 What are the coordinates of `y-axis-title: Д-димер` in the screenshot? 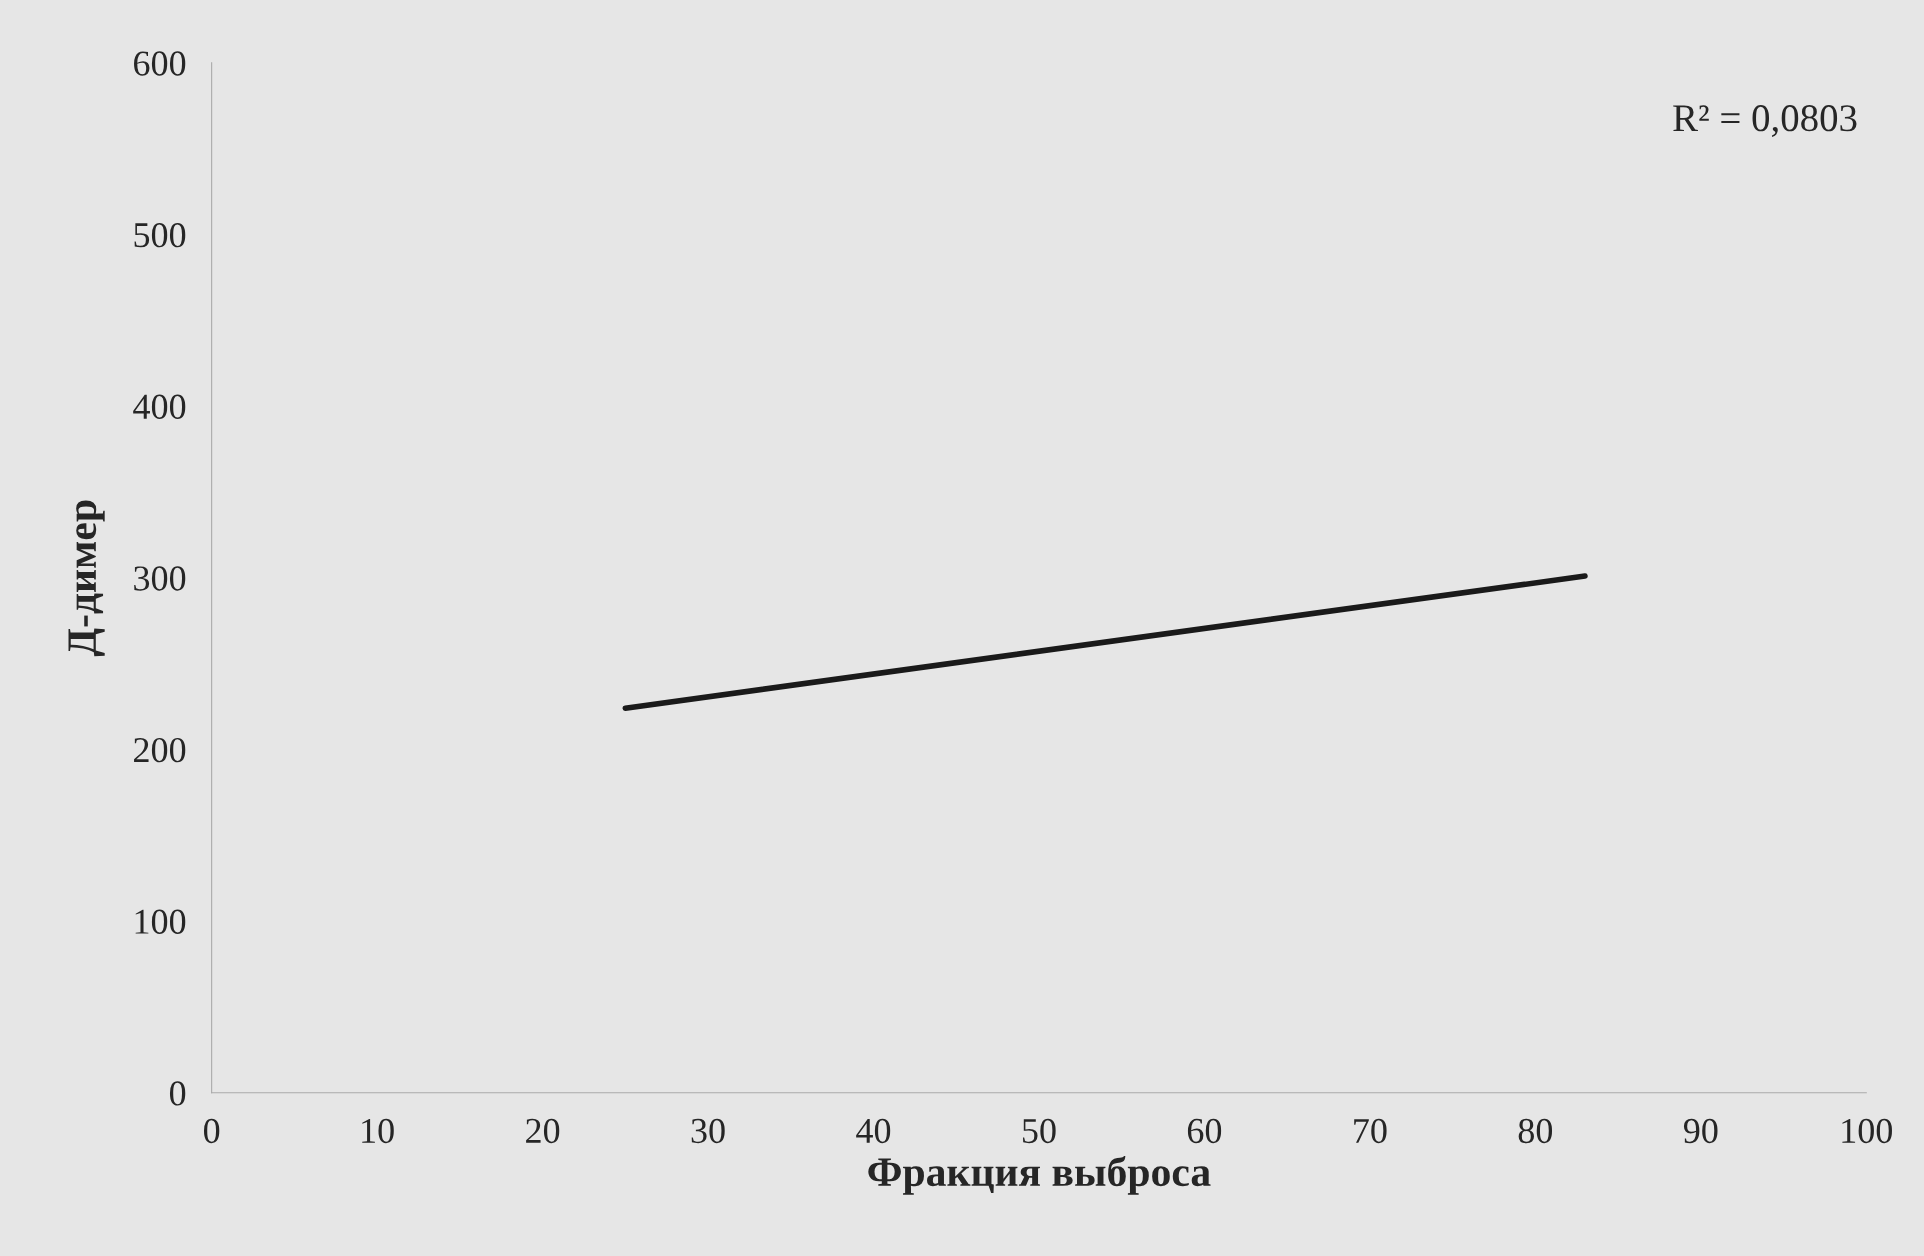 It's located at (86, 578).